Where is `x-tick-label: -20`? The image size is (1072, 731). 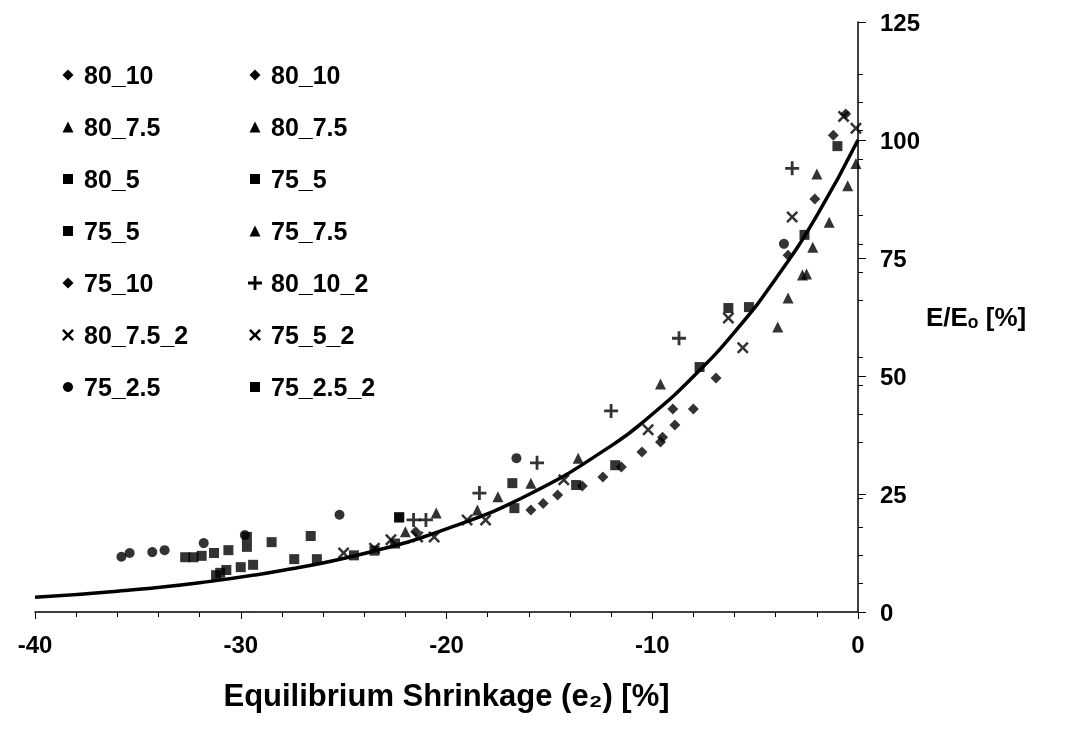 x-tick-label: -20 is located at coordinates (446, 644).